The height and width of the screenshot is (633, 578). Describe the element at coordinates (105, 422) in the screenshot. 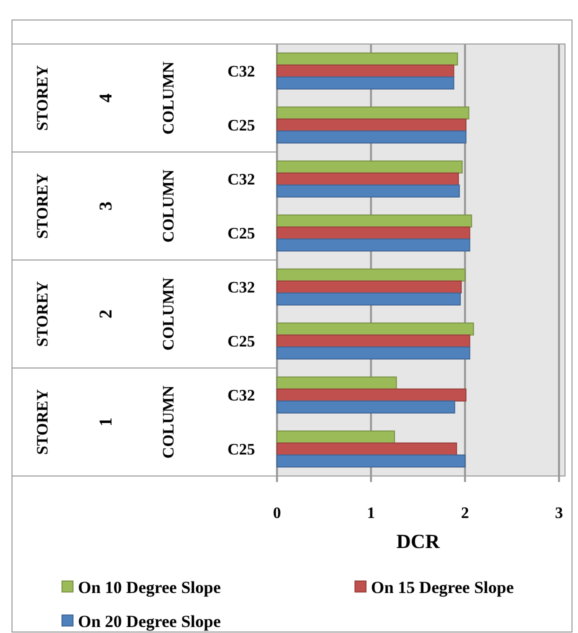

I see `text: 1` at that location.